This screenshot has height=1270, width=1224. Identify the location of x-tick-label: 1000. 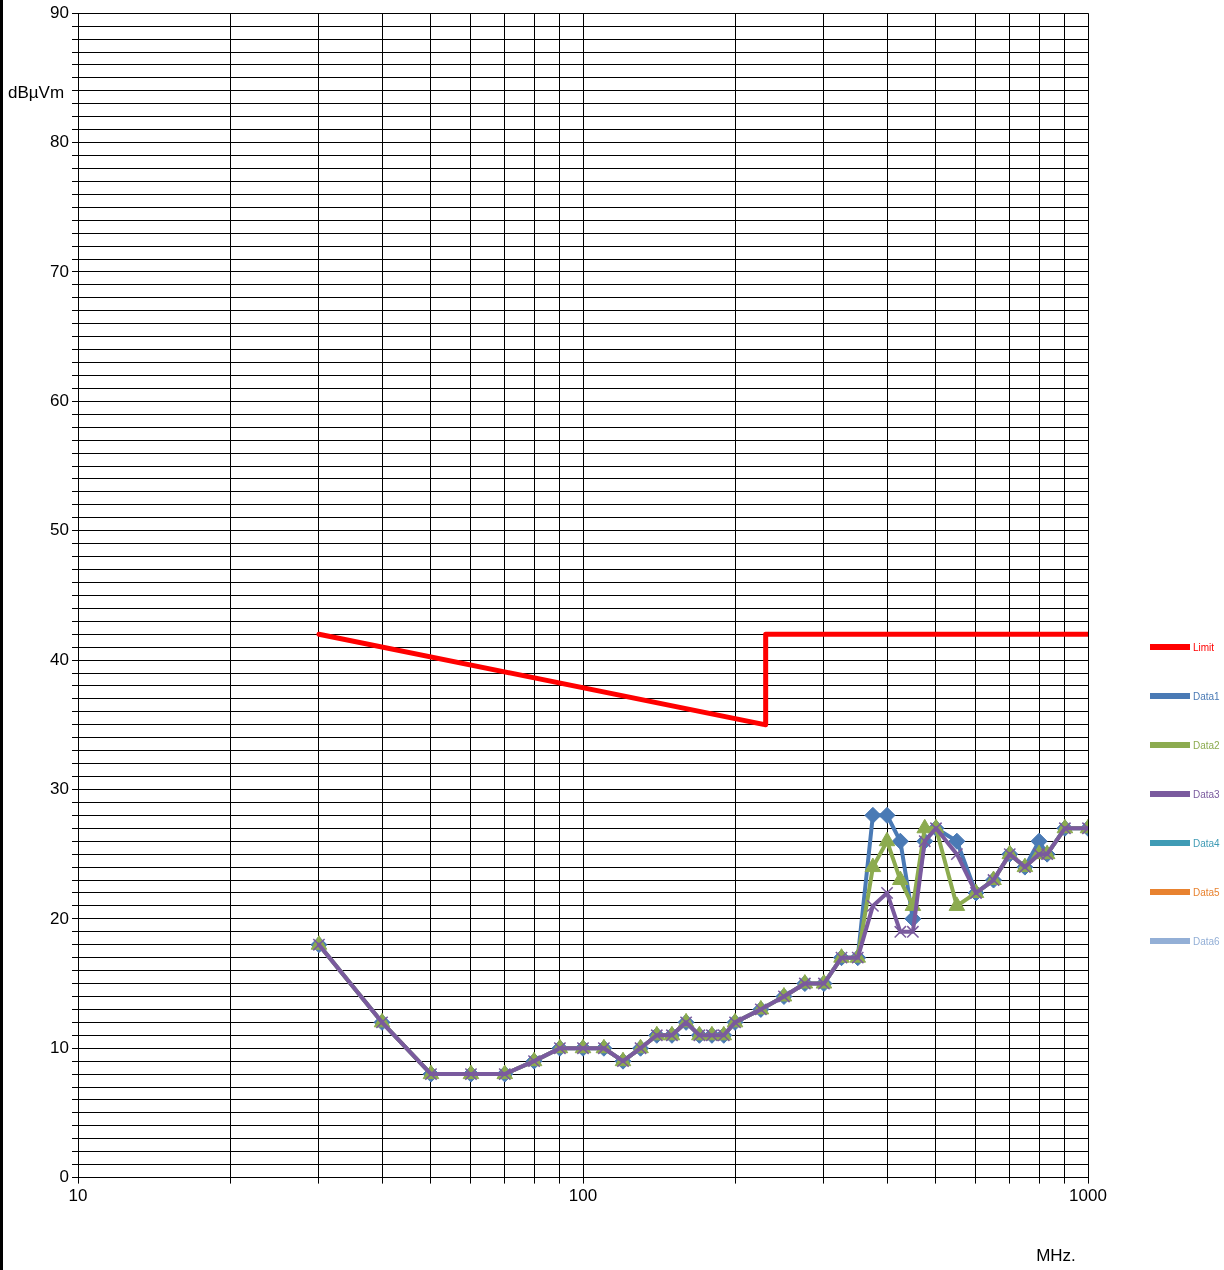
(1088, 1196).